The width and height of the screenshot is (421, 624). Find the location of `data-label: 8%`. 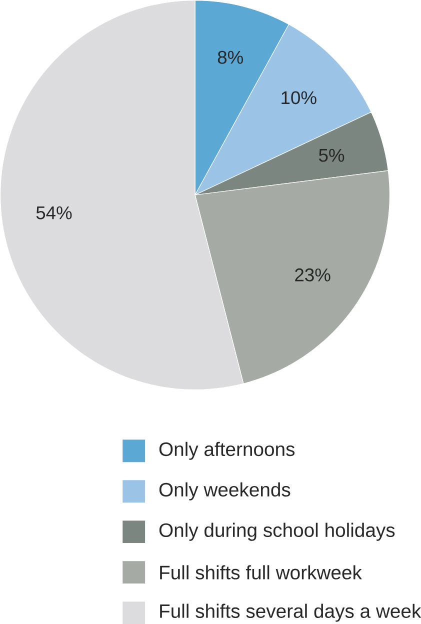

data-label: 8% is located at coordinates (230, 57).